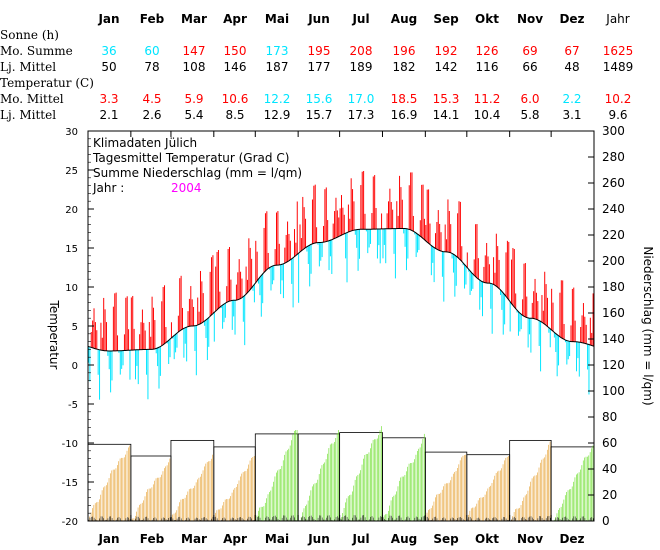 The image size is (660, 550). Describe the element at coordinates (152, 67) in the screenshot. I see `sonne-longterm-value-feb: 78` at that location.